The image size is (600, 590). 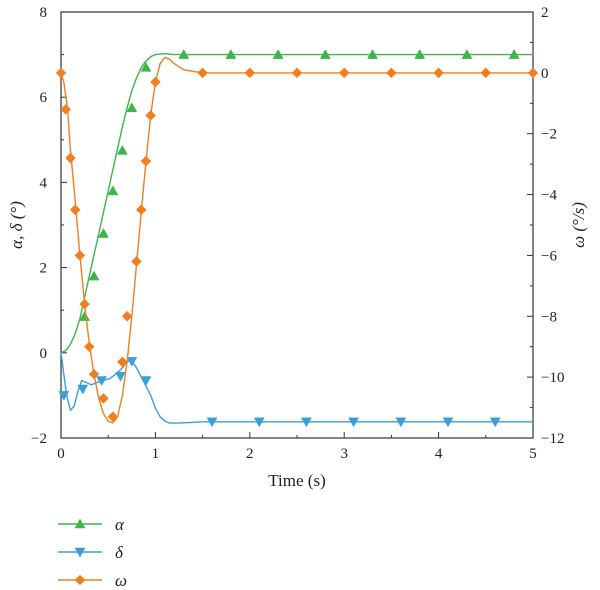 What do you see at coordinates (533, 454) in the screenshot?
I see `x-tick-label: 5` at bounding box center [533, 454].